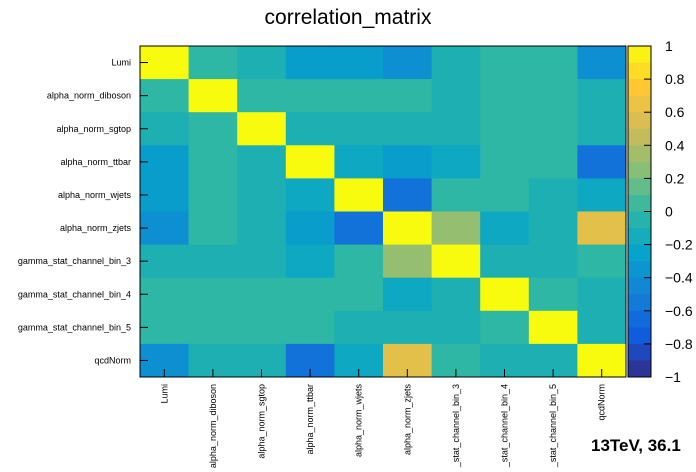  I want to click on y-tick-label: gamma_stat_channel_bin_5, so click(74, 327).